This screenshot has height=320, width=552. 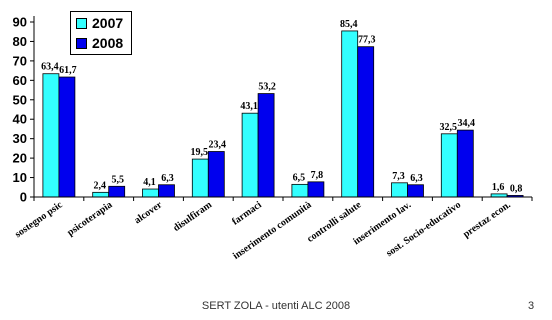 I want to click on legend-item-2007: 2007, so click(x=99, y=23).